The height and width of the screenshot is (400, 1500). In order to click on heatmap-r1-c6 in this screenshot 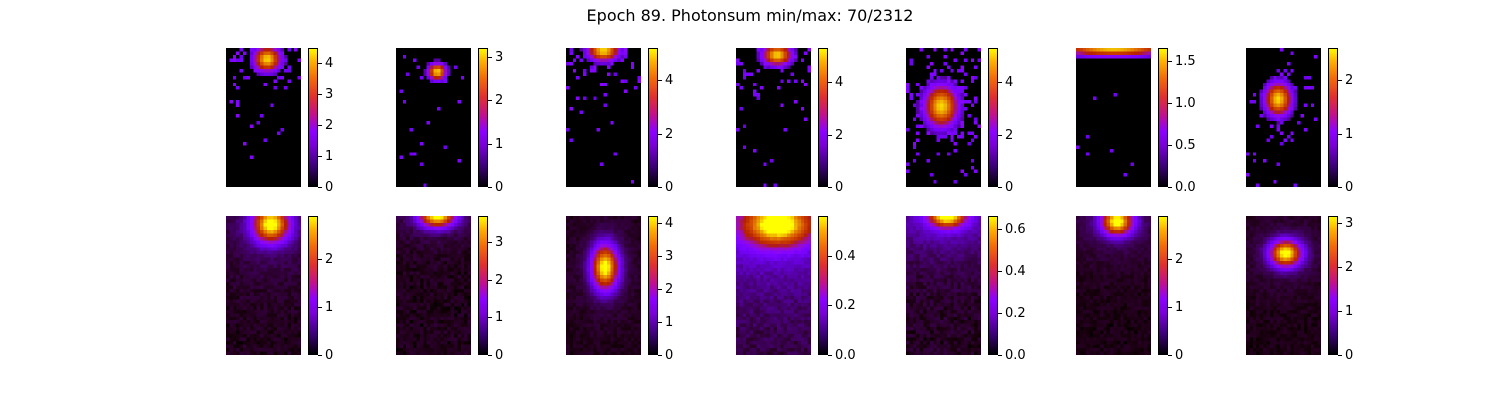, I will do `click(1283, 285)`.